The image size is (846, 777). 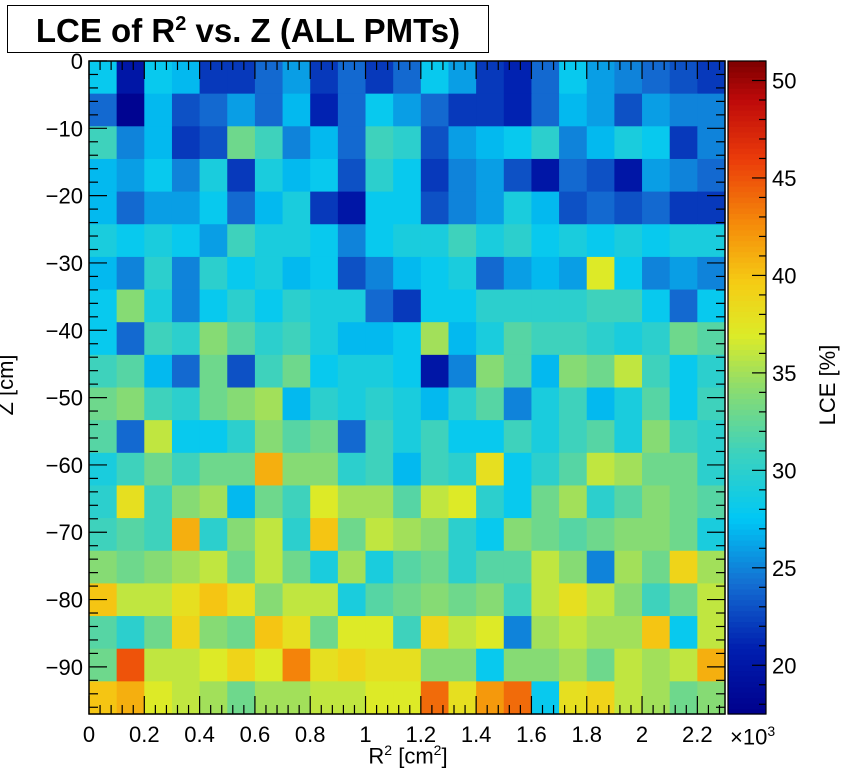 What do you see at coordinates (64, 465) in the screenshot?
I see `y-tick-label: −60` at bounding box center [64, 465].